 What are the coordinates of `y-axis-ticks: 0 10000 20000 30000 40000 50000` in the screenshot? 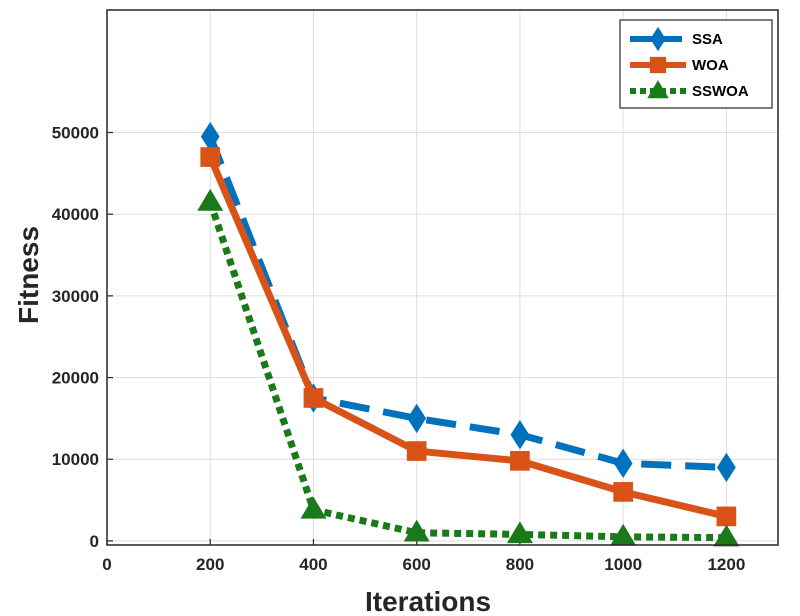 It's located at (82, 337).